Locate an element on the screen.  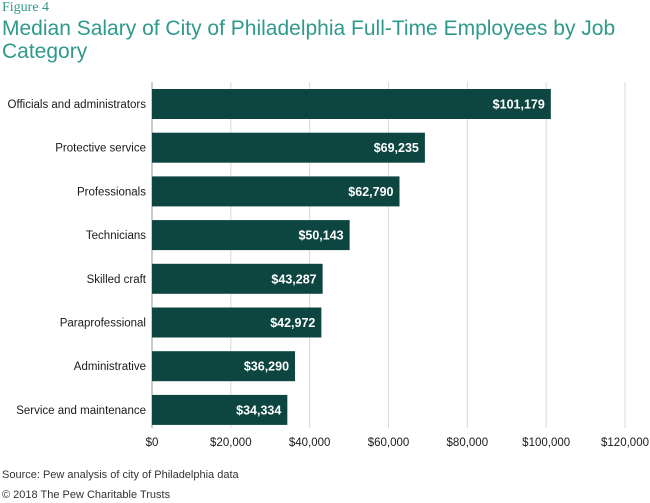
copyright-note: © 2018 The Pew Charitable Trusts is located at coordinates (86, 495).